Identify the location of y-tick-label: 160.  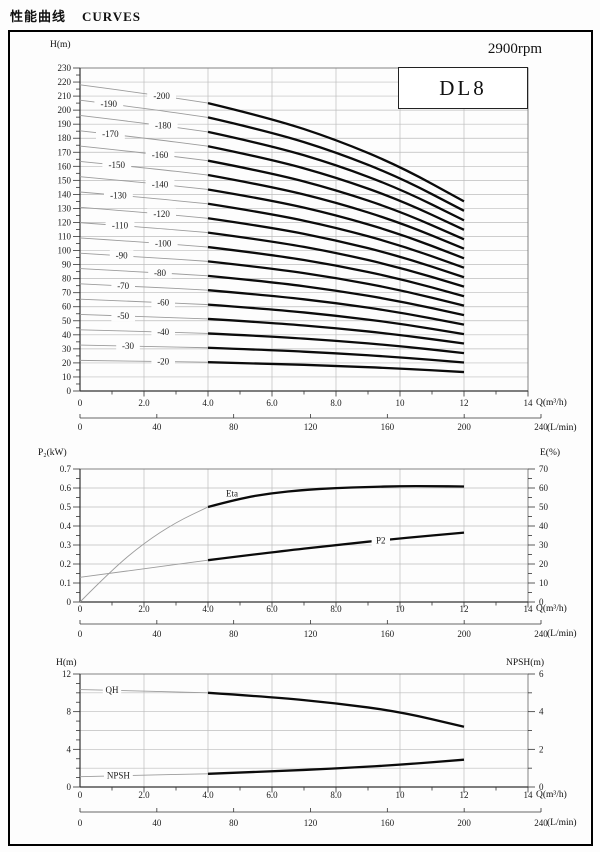
(65, 166).